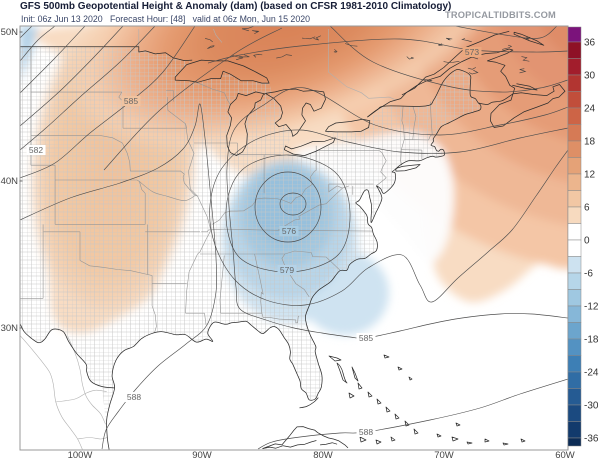  Describe the element at coordinates (10, 32) in the screenshot. I see `svg-text: 50N` at that location.